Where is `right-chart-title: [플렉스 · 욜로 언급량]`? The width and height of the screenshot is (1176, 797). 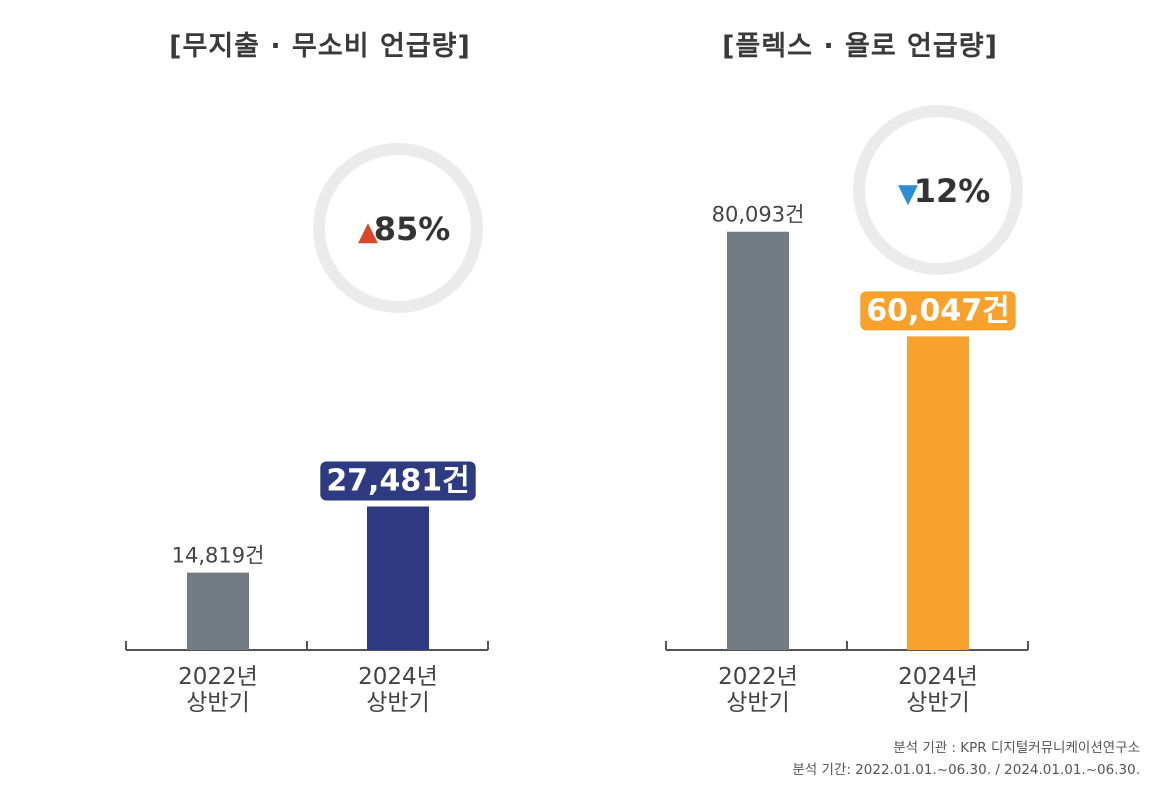 right-chart-title: [플렉스 · 욜로 언급량] is located at coordinates (860, 46).